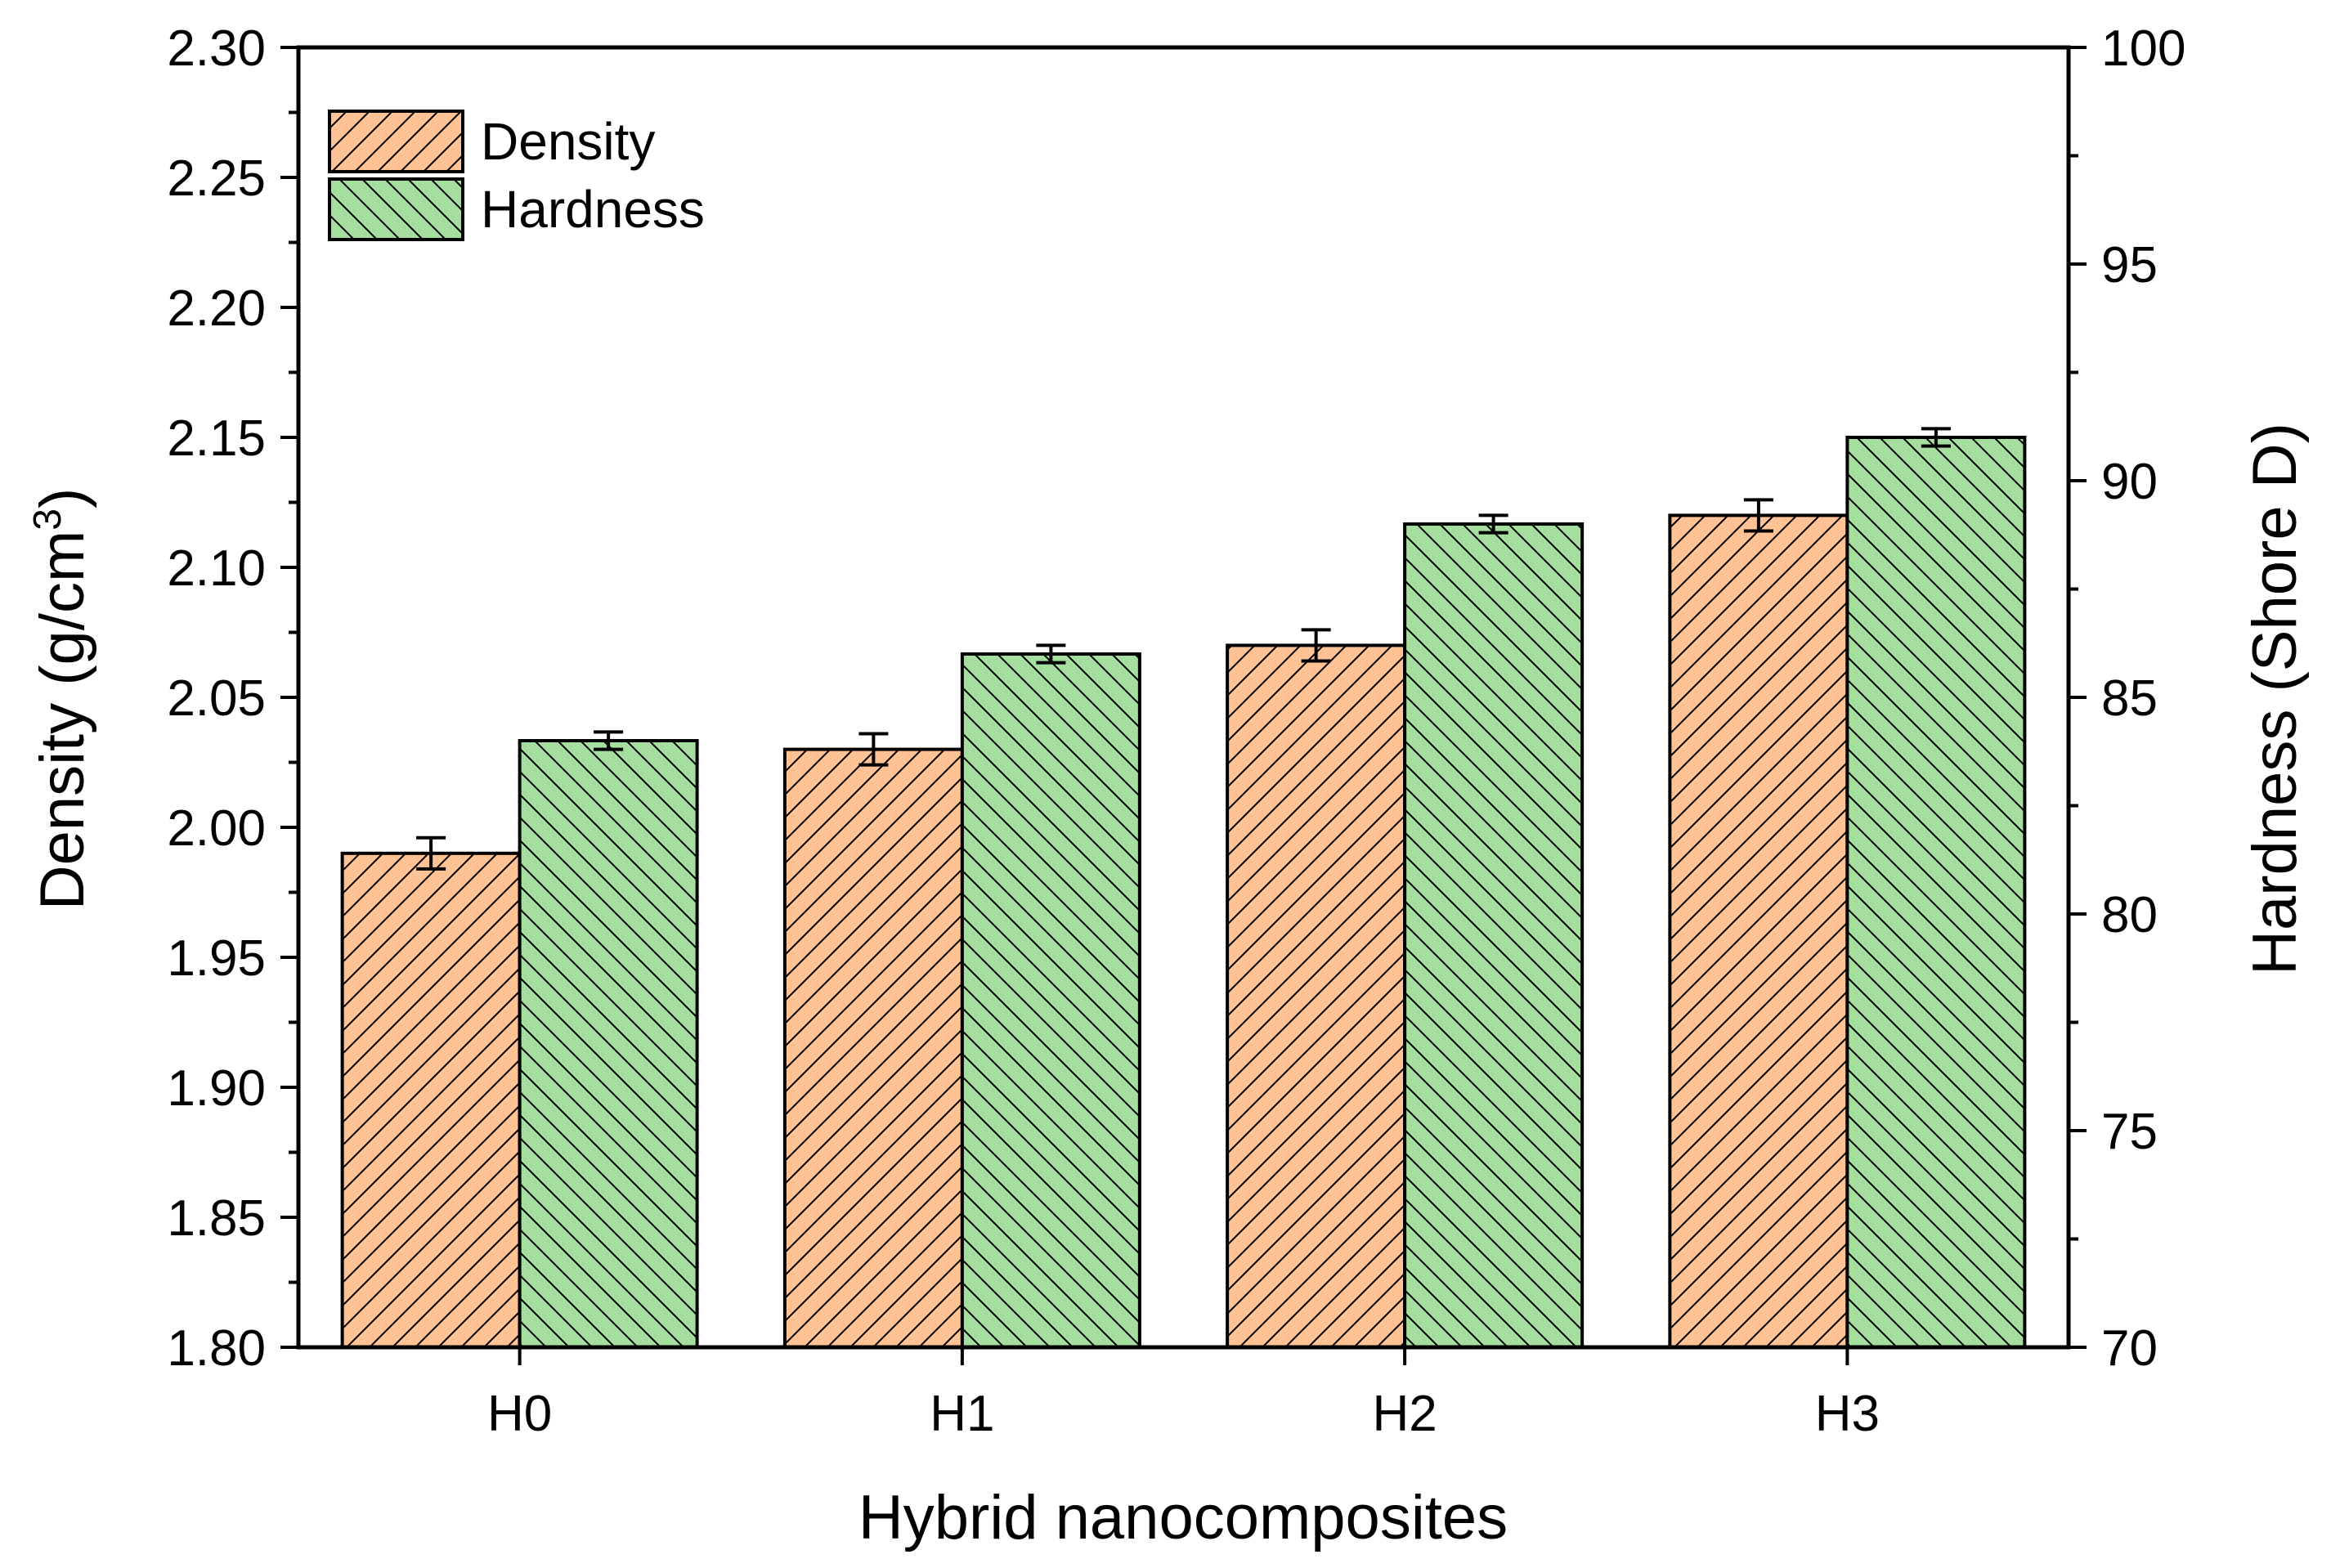 This screenshot has height=1568, width=2331. What do you see at coordinates (2130, 1132) in the screenshot?
I see `y2-tick-label: 75` at bounding box center [2130, 1132].